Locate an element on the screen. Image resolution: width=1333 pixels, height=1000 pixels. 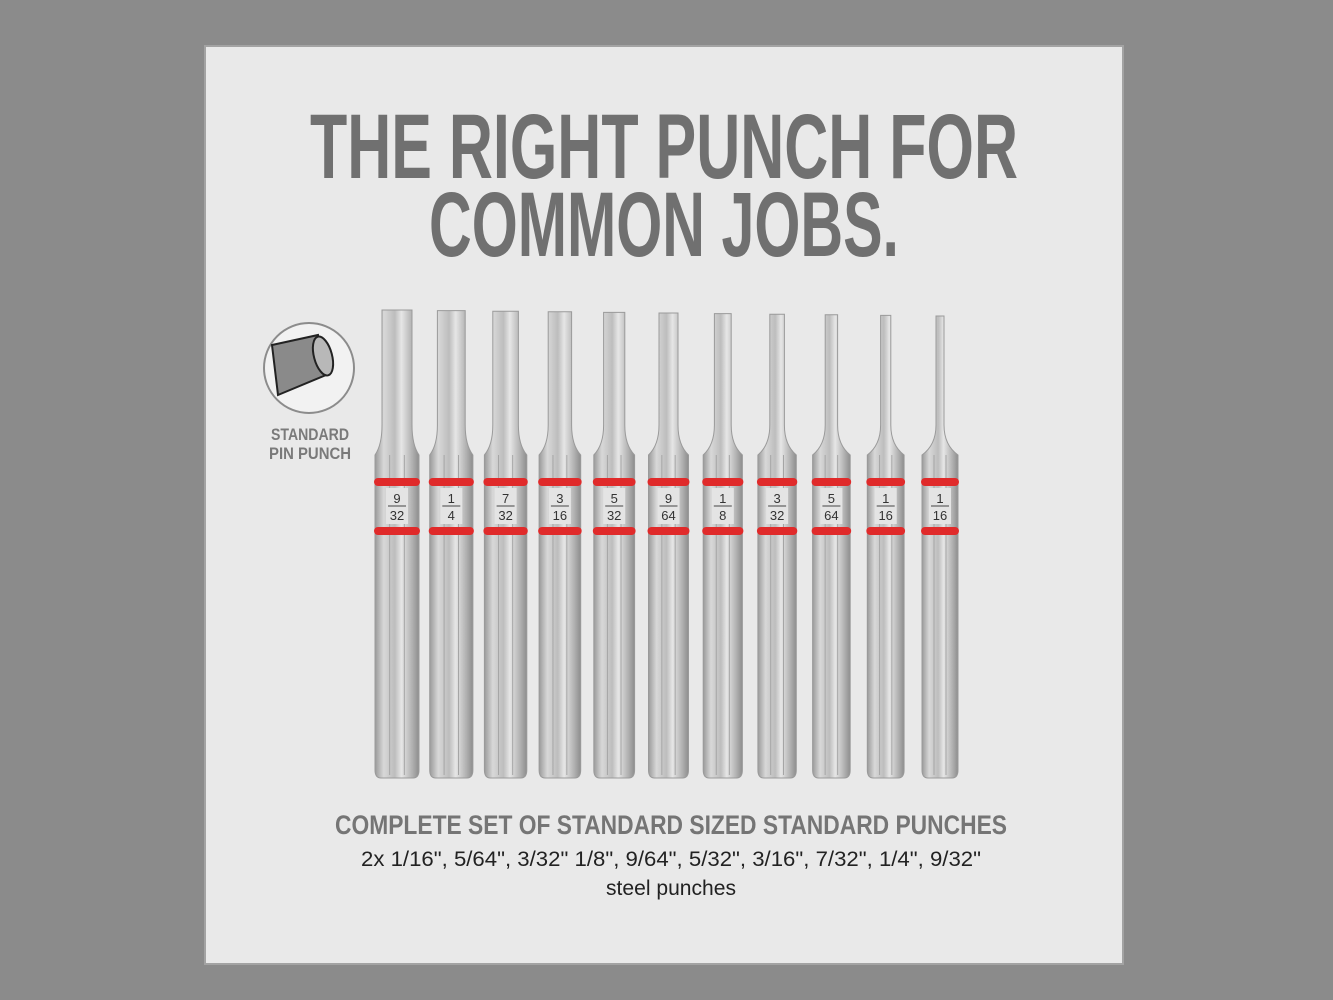
size-denominator: 4 is located at coordinates (451, 515).